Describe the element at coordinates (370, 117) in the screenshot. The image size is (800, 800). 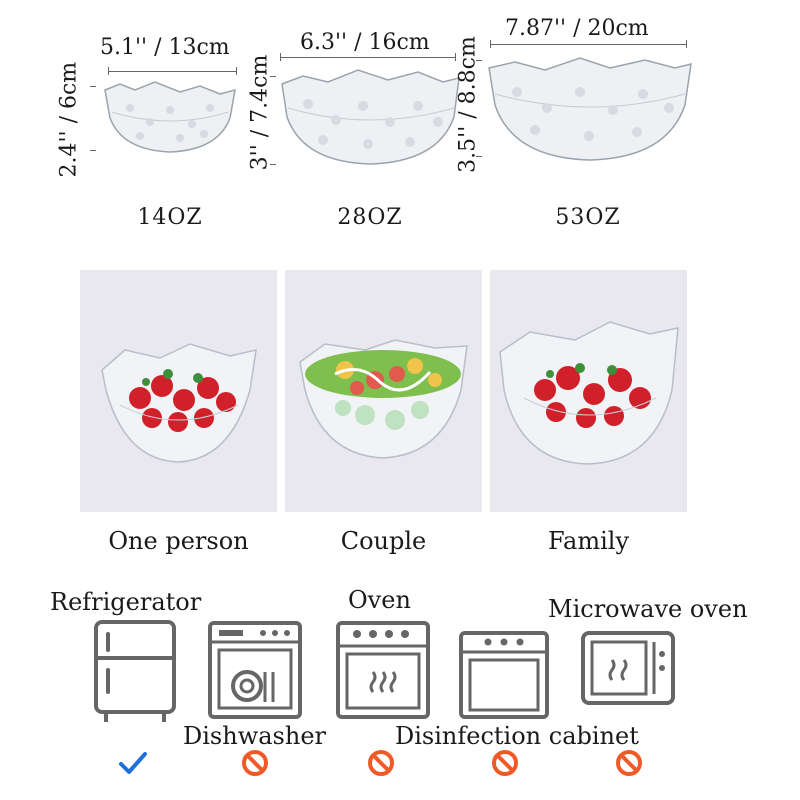
I see `medium-bowl-image` at that location.